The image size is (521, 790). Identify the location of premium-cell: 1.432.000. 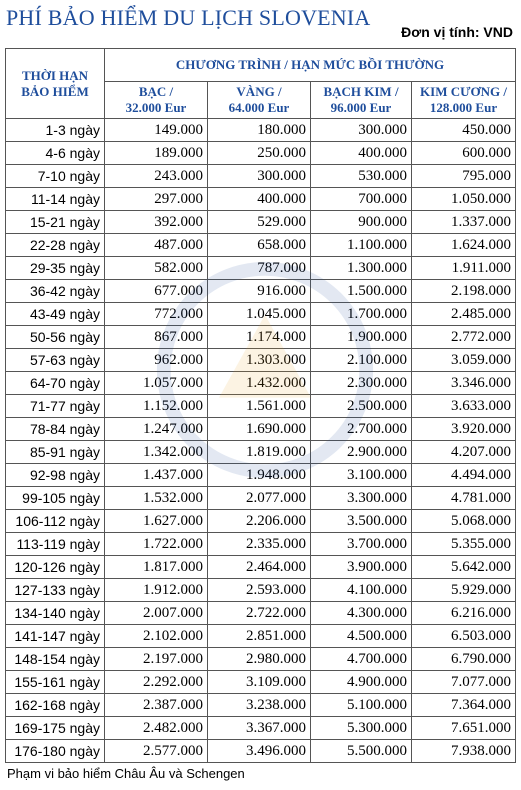
(259, 383).